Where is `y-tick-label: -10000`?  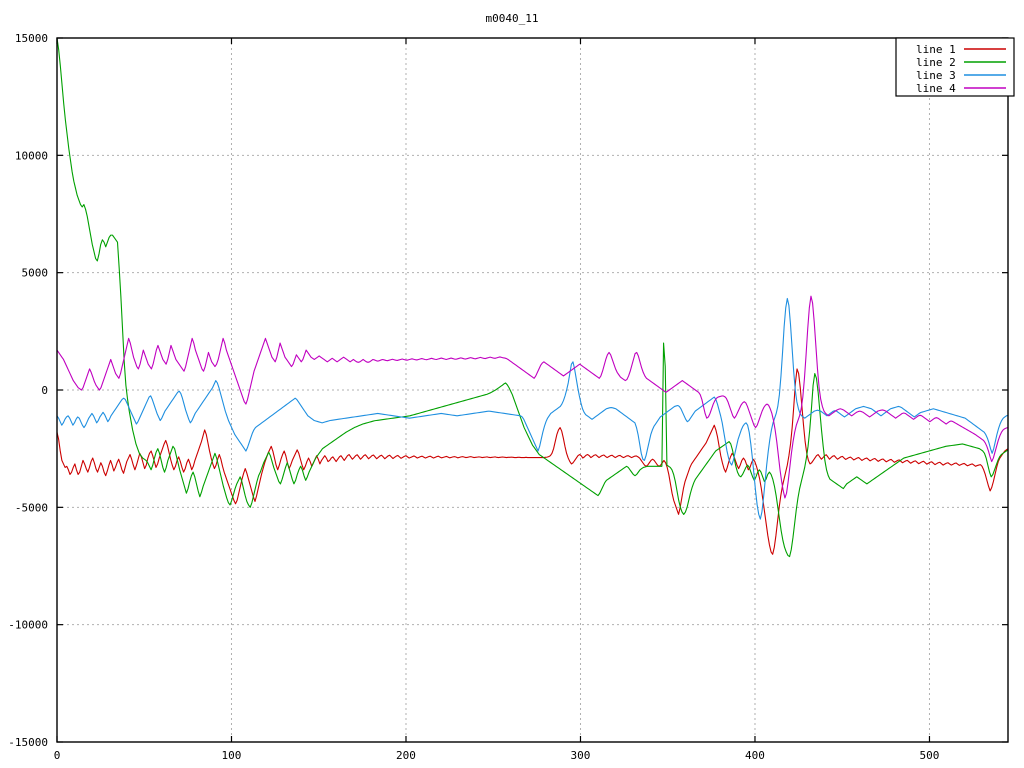
y-tick-label: -10000 is located at coordinates (28, 625).